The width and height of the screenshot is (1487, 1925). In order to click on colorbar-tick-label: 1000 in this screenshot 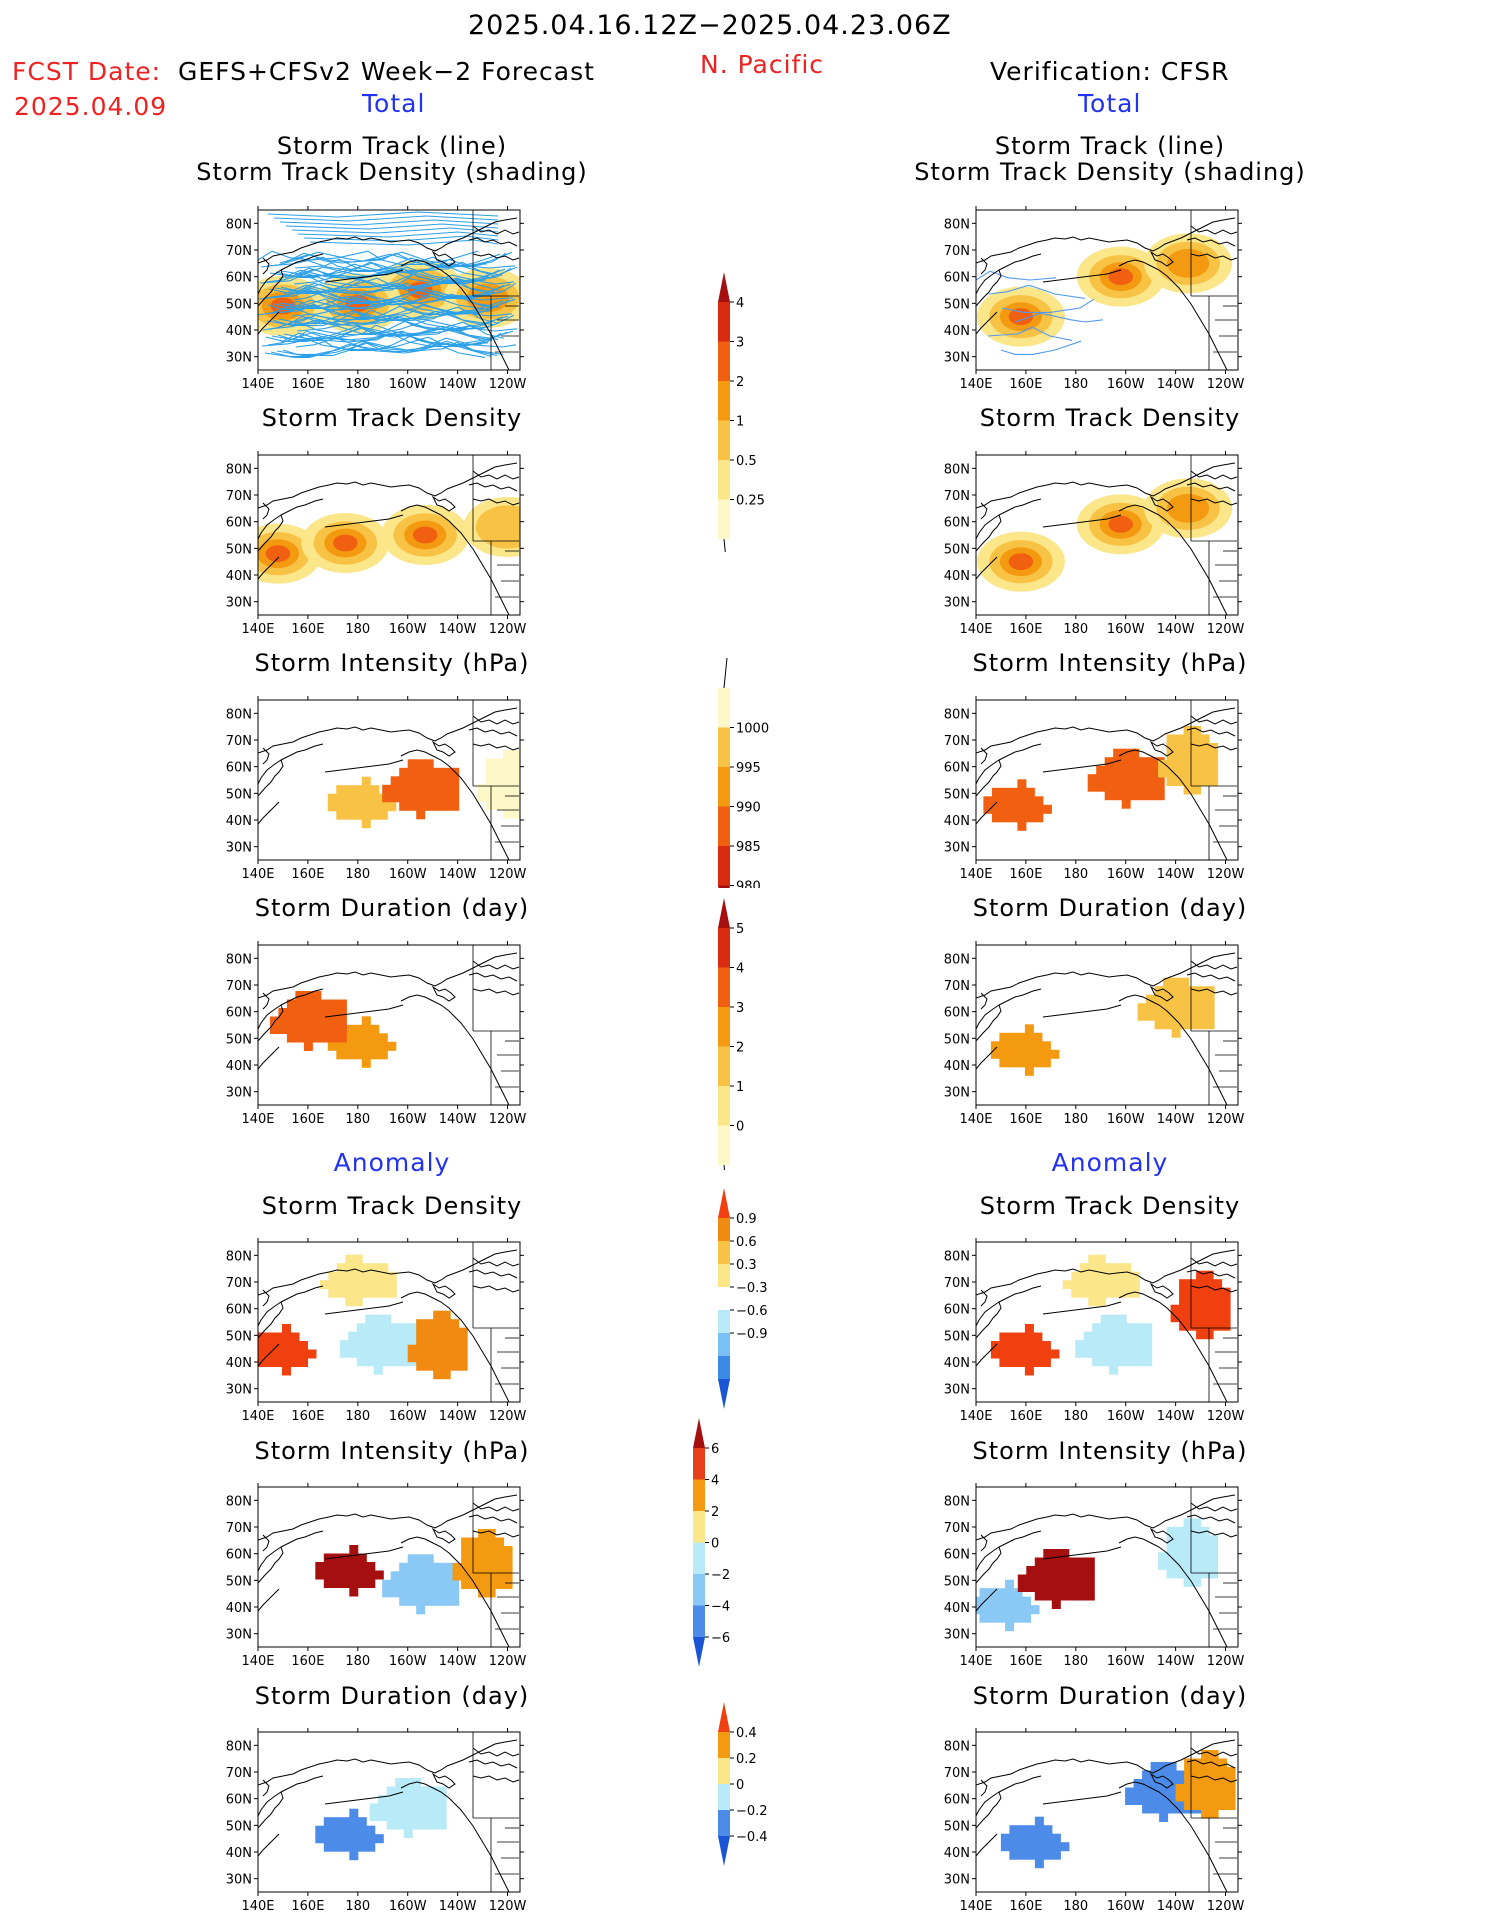, I will do `click(752, 729)`.